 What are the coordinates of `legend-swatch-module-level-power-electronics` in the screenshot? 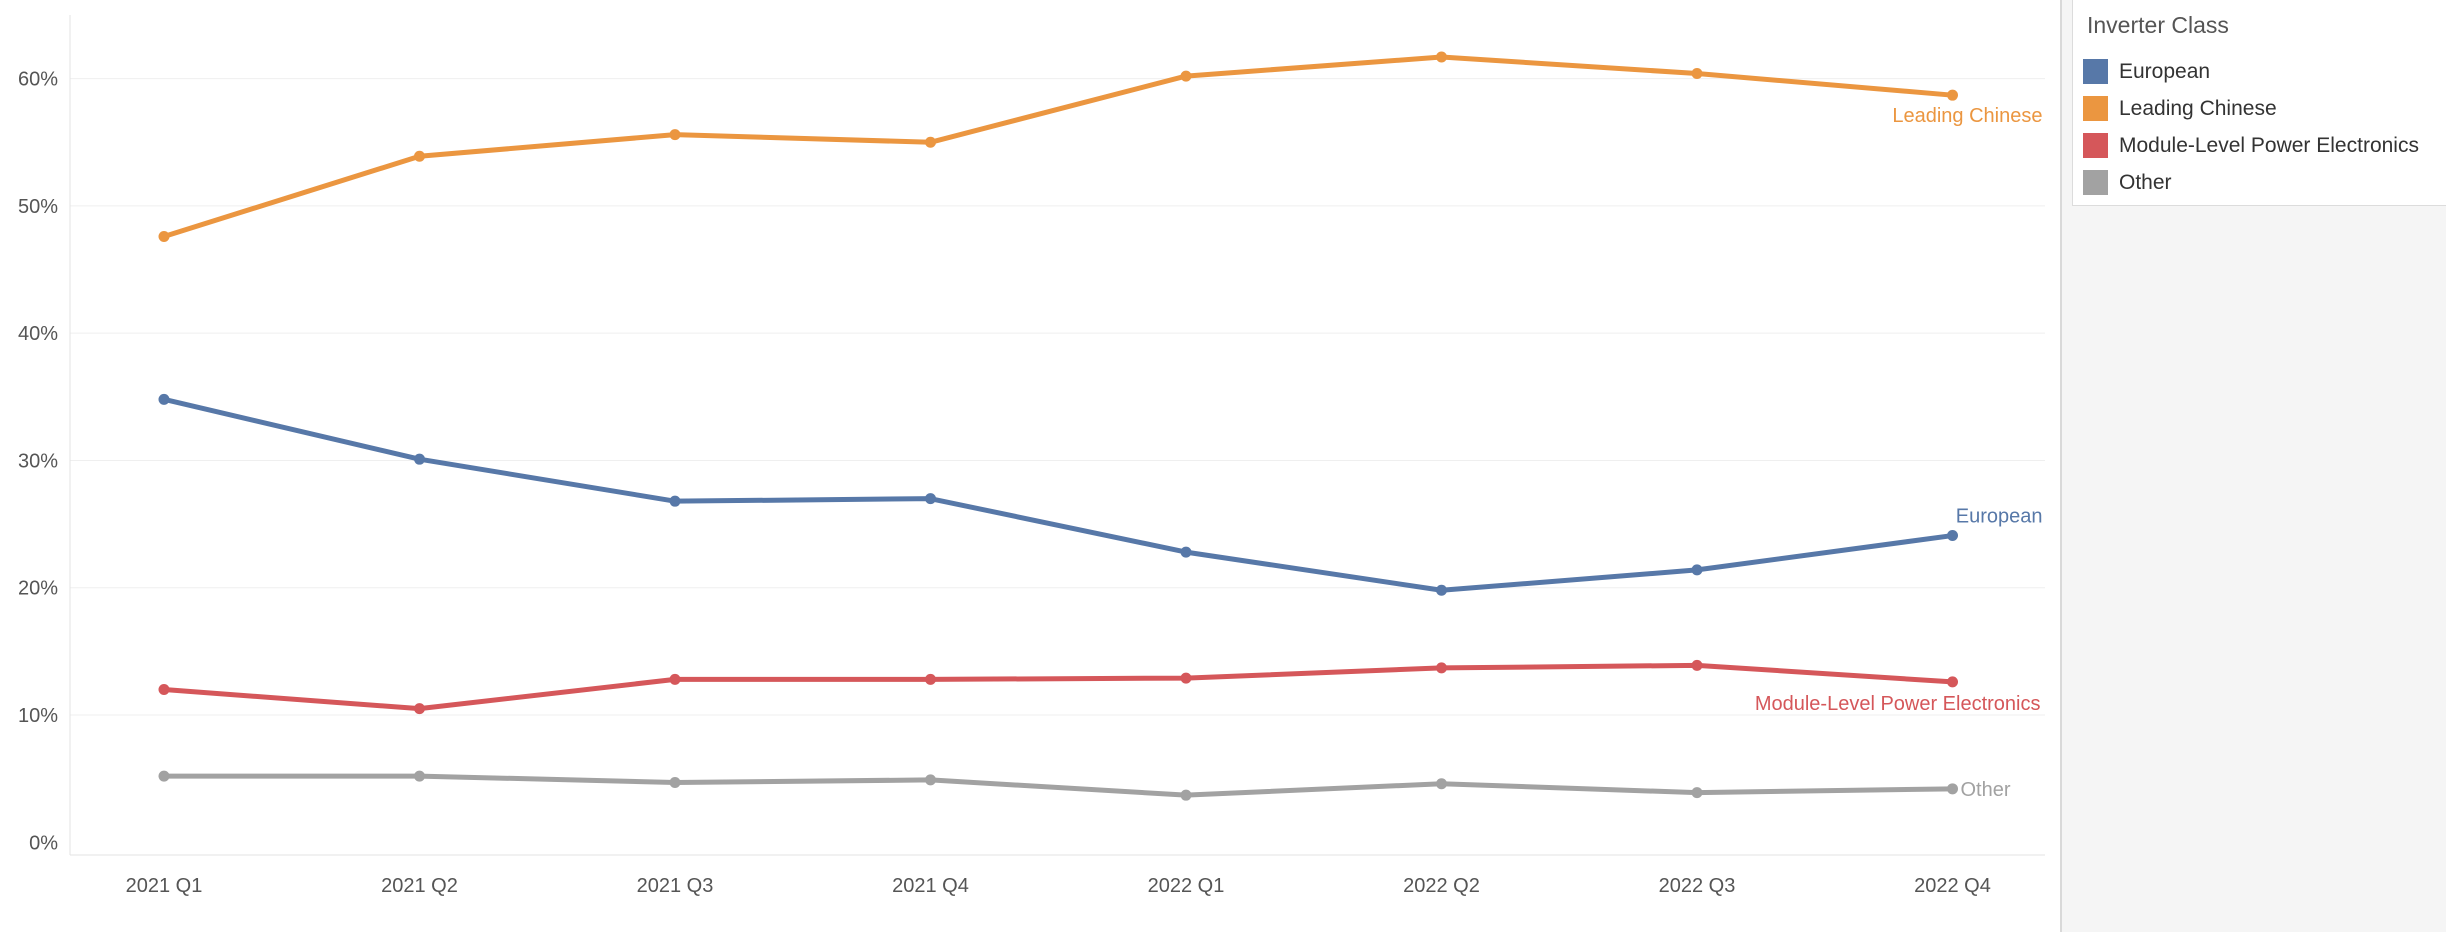 It's located at (2095, 145).